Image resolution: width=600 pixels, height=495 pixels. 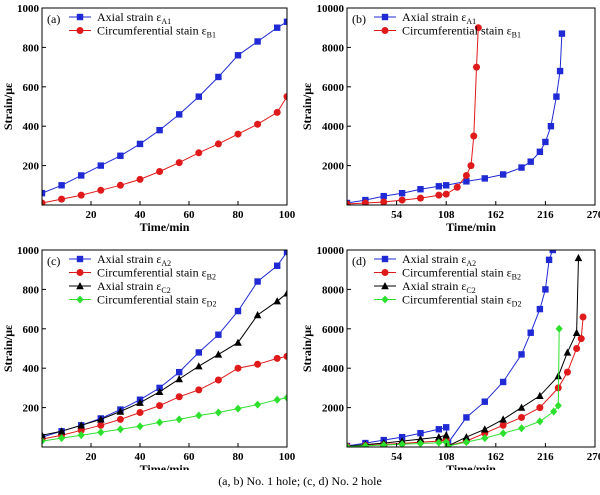 What do you see at coordinates (331, 9) in the screenshot?
I see `y-tick-label: 10000` at bounding box center [331, 9].